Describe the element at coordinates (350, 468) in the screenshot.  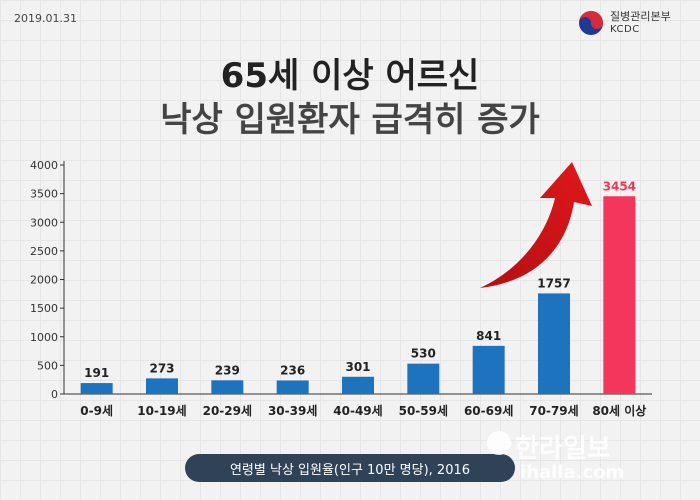
I see `chart-caption: 연령별 낙상 입원율(인구 10만 명당), 2016` at that location.